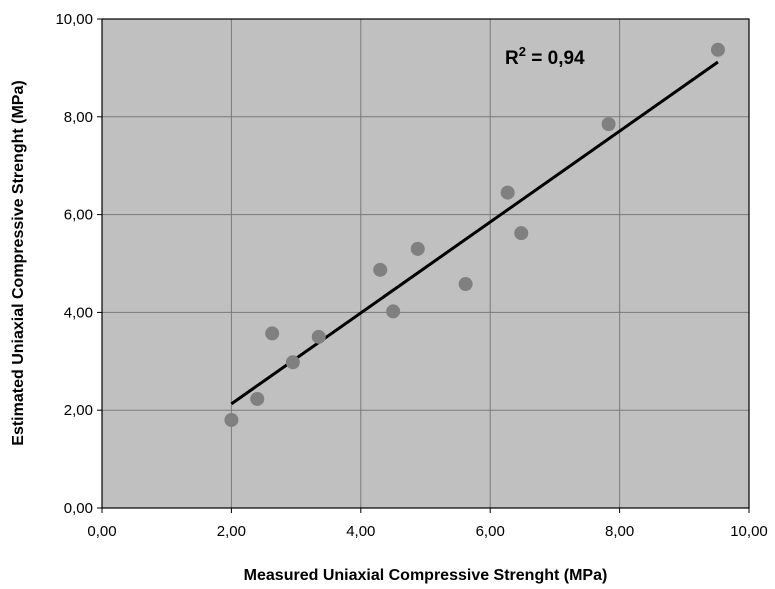 The height and width of the screenshot is (589, 775). I want to click on x-tick-label: 0,00, so click(101, 531).